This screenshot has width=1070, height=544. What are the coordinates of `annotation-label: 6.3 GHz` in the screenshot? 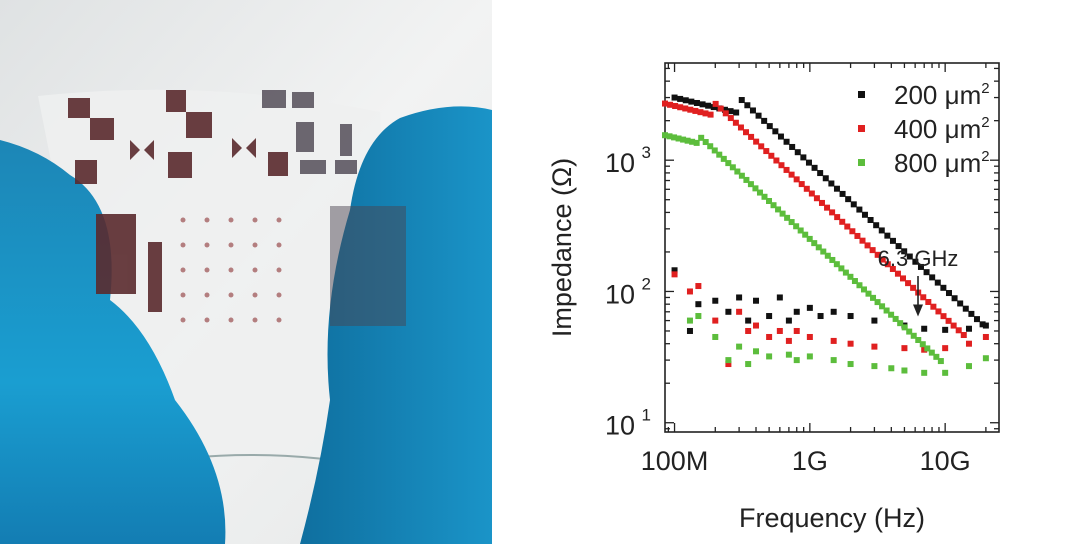 It's located at (918, 258).